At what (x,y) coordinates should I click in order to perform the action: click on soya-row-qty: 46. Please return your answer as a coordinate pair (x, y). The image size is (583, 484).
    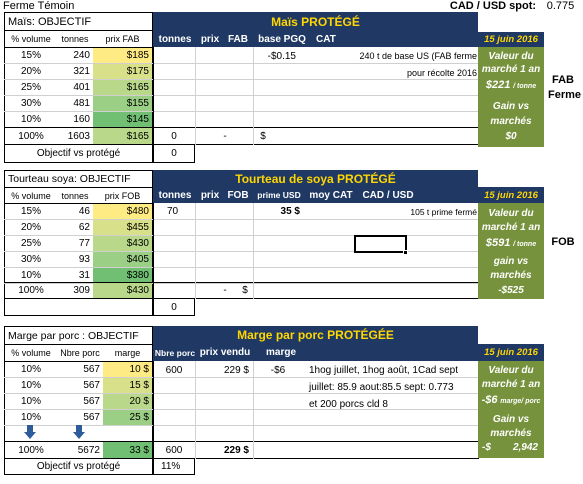
    Looking at the image, I should click on (84, 211).